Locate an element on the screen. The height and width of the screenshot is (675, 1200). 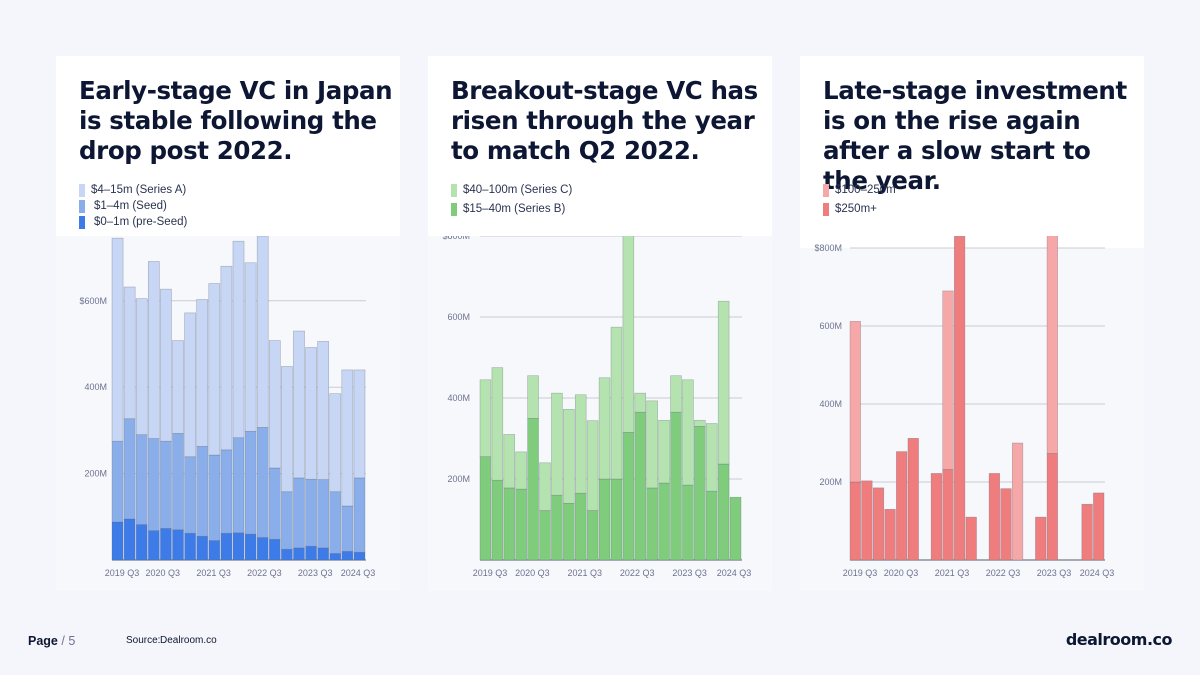
page-number: 5 is located at coordinates (72, 641).